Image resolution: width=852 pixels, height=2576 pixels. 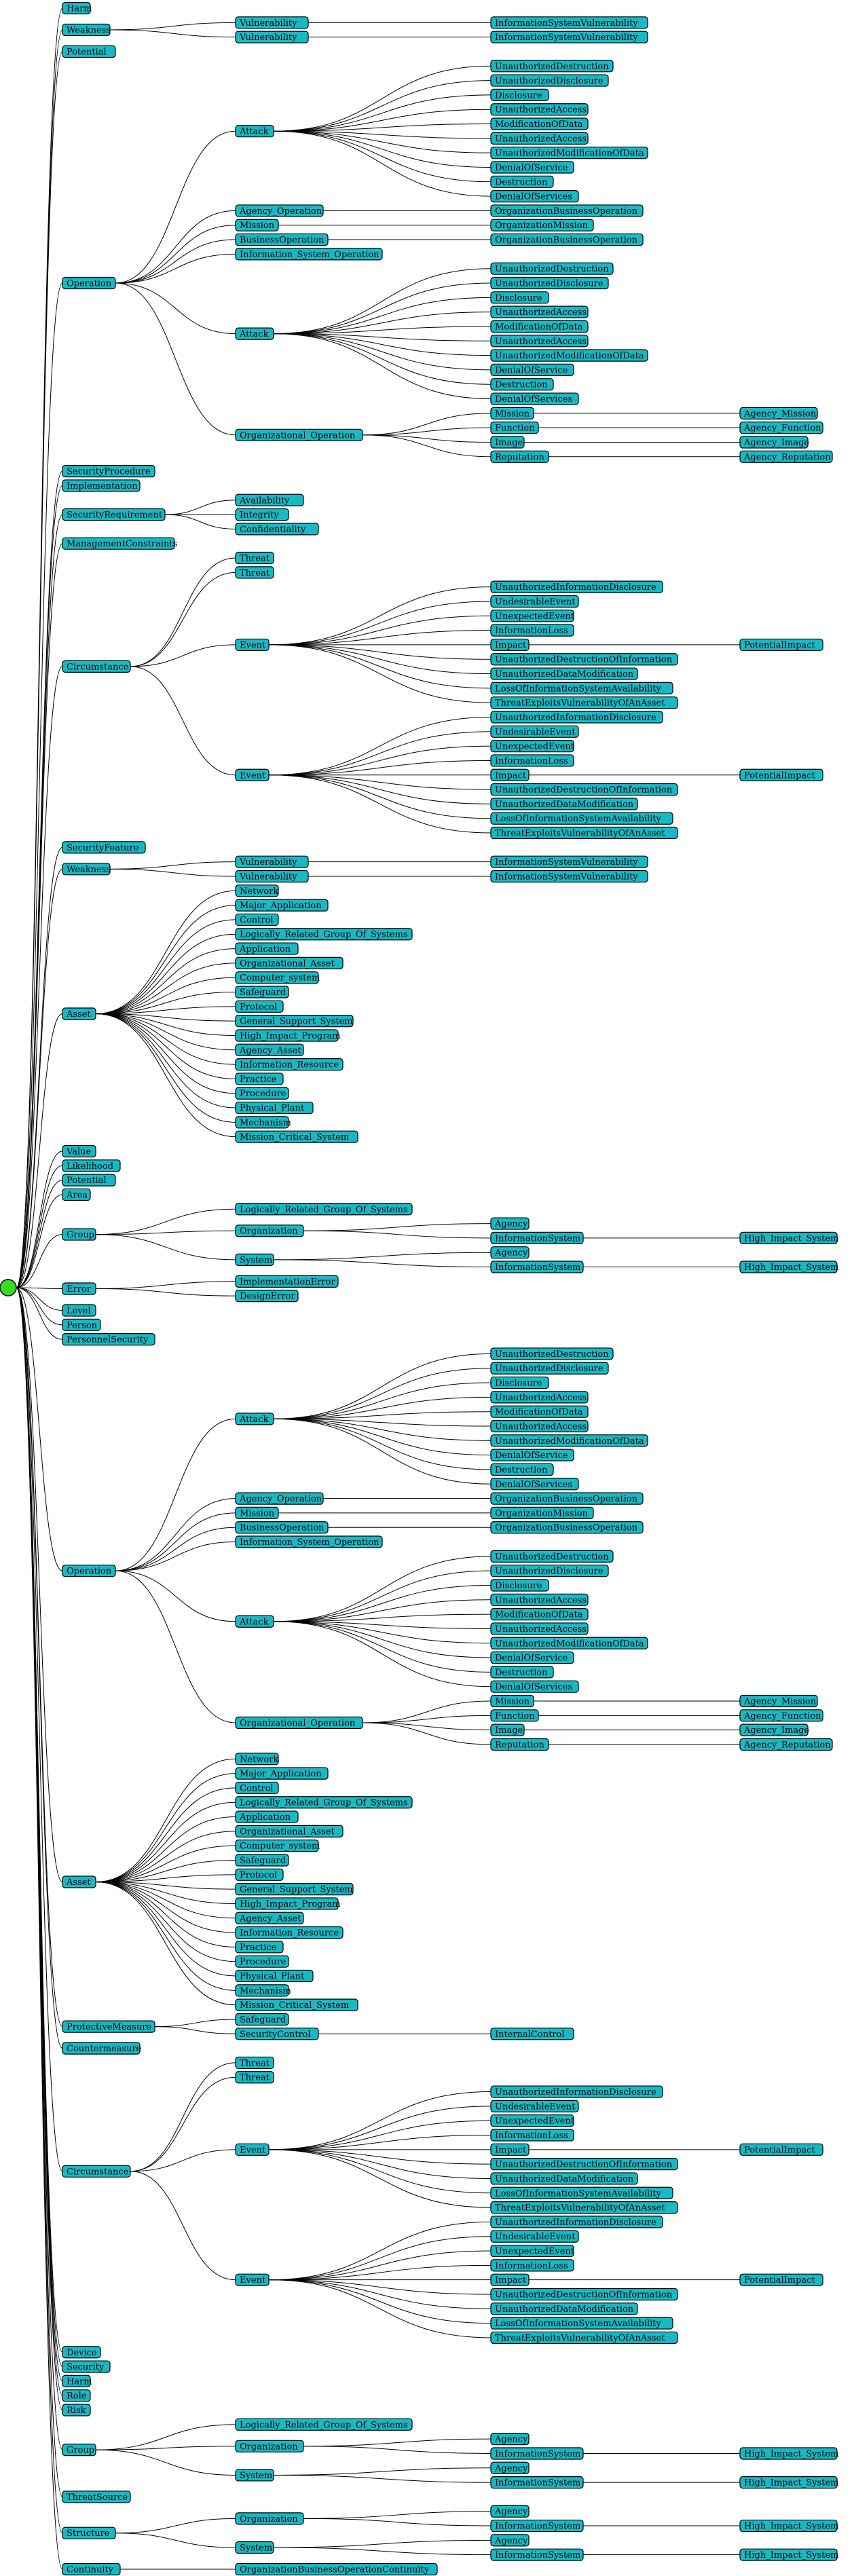 What do you see at coordinates (507, 1730) in the screenshot?
I see `node-image: Image` at bounding box center [507, 1730].